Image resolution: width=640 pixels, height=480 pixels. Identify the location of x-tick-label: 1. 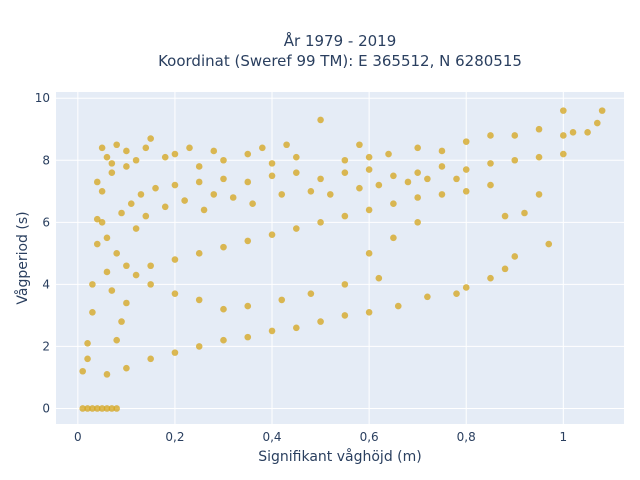
(563, 437).